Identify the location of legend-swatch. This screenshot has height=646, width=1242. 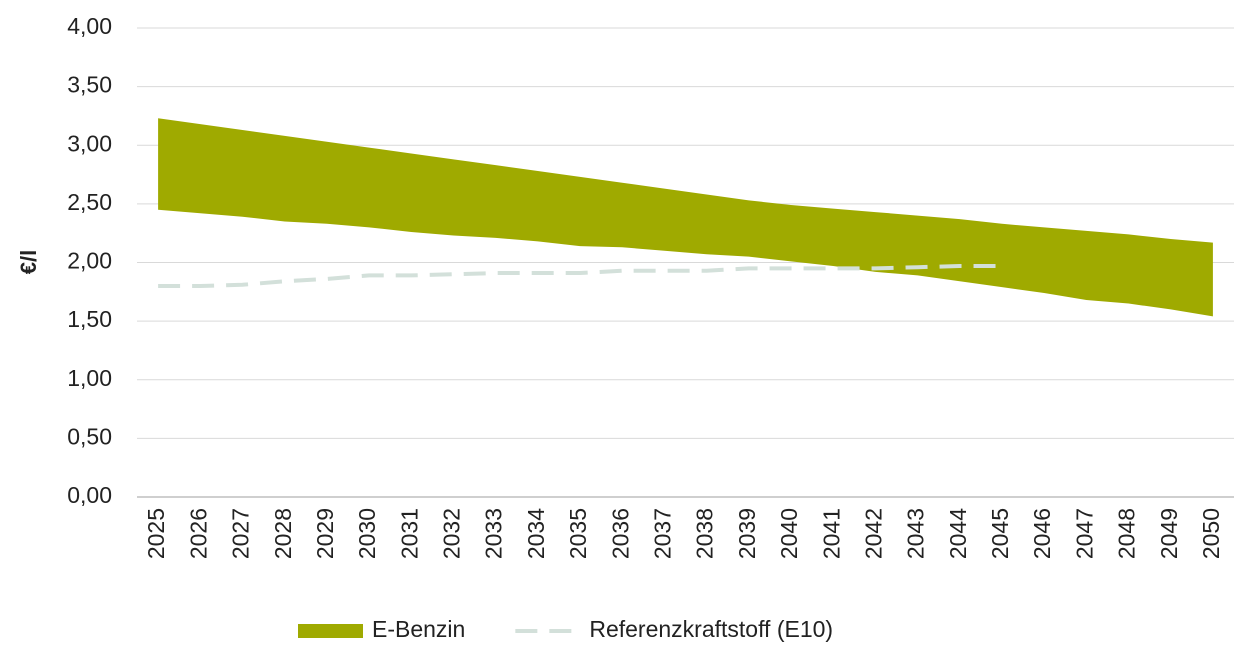
(330, 631).